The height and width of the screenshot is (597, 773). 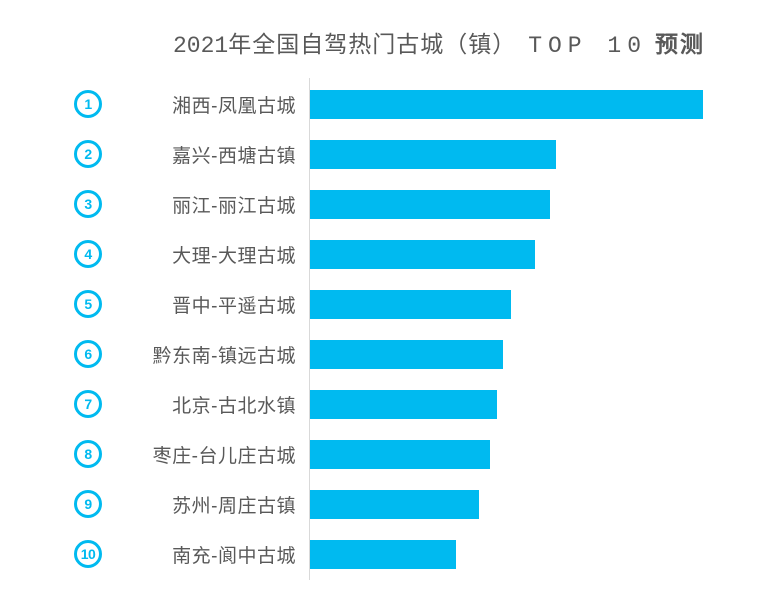 What do you see at coordinates (88, 204) in the screenshot?
I see `rank-badge: 3` at bounding box center [88, 204].